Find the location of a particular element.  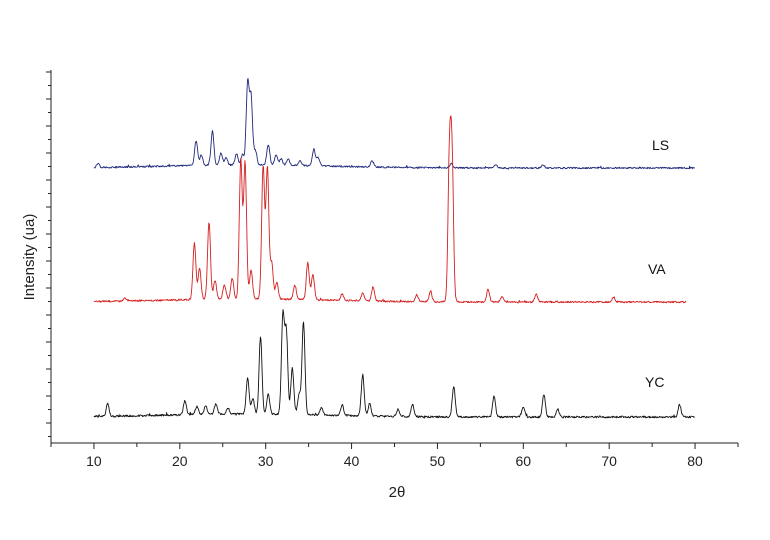

series-label-ls: LS is located at coordinates (660, 145).